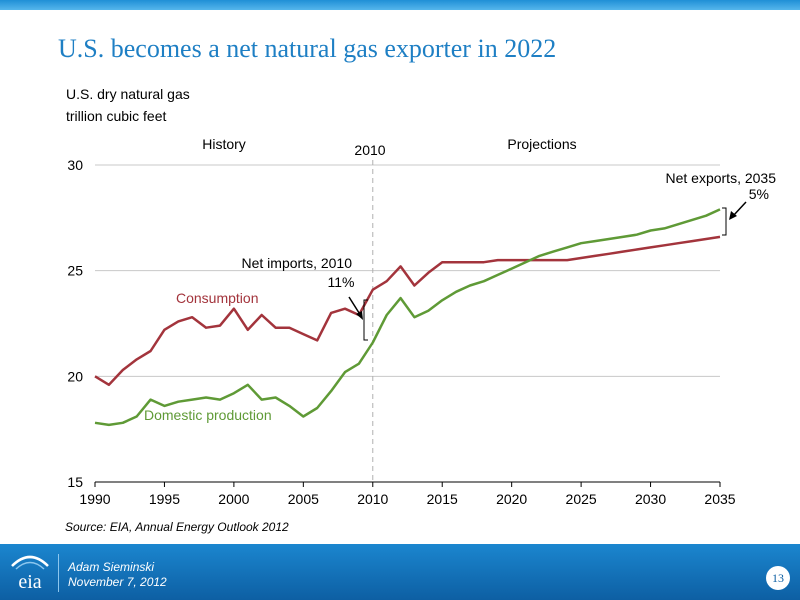 The height and width of the screenshot is (600, 800). Describe the element at coordinates (778, 578) in the screenshot. I see `page-number-badge: 13` at that location.